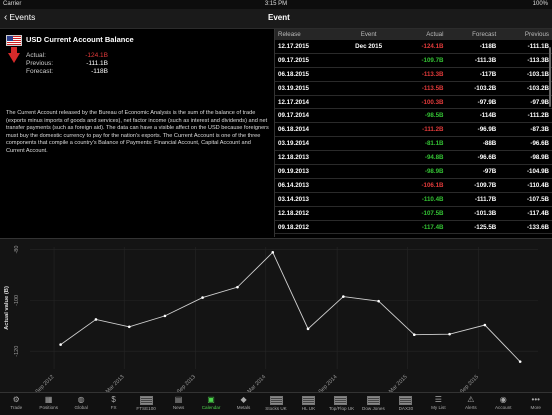 Image resolution: width=552 pixels, height=415 pixels. I want to click on table-row: 06.18.2015 -113.3B -117B -103.1B, so click(413, 74).